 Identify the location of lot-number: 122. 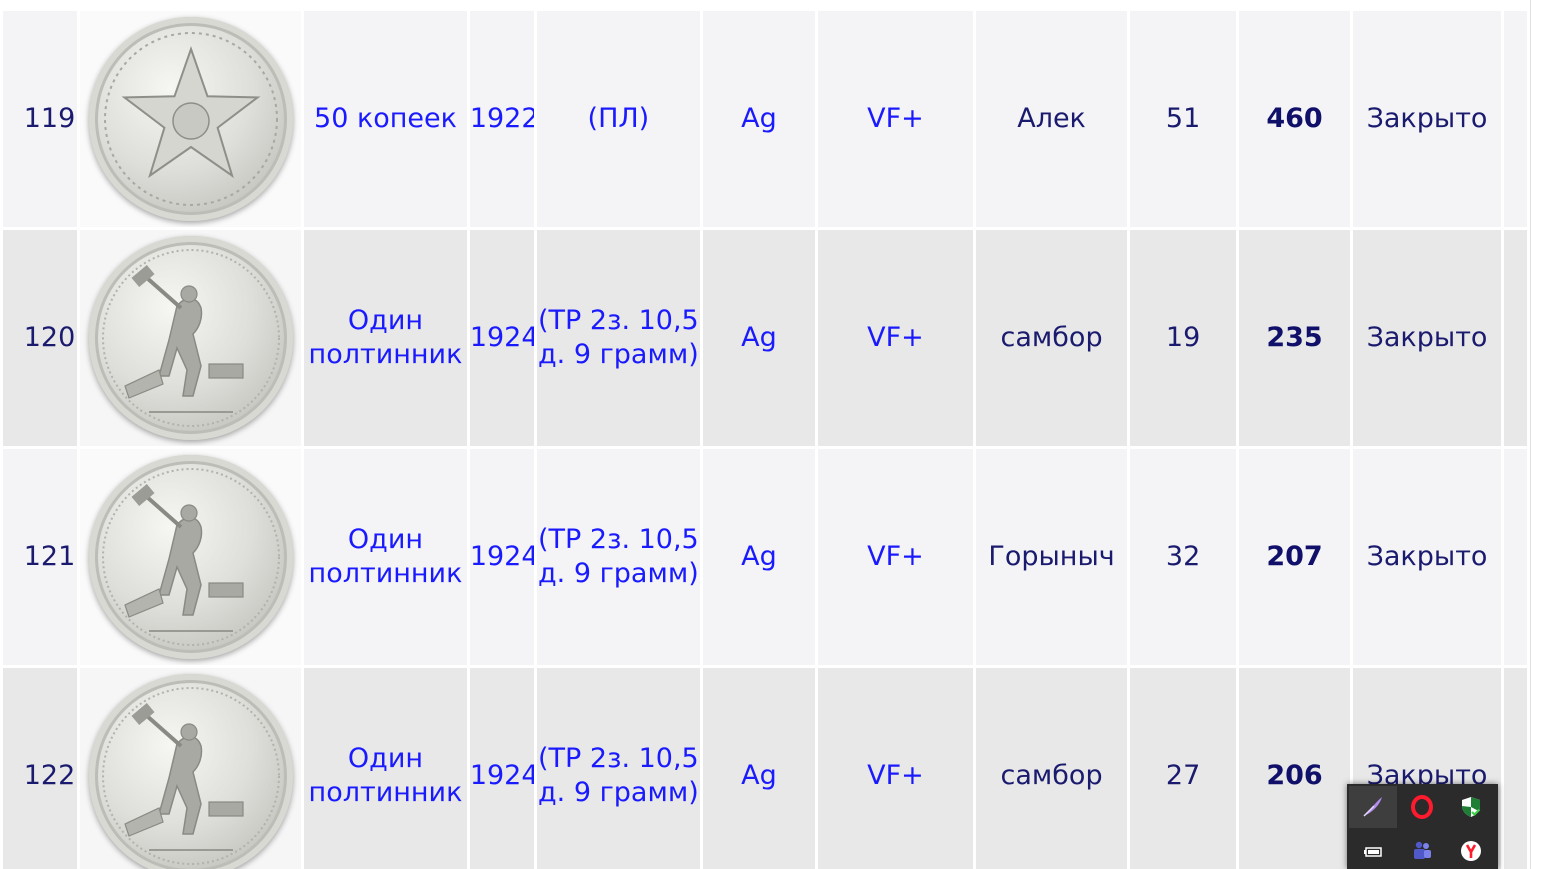
(40, 768).